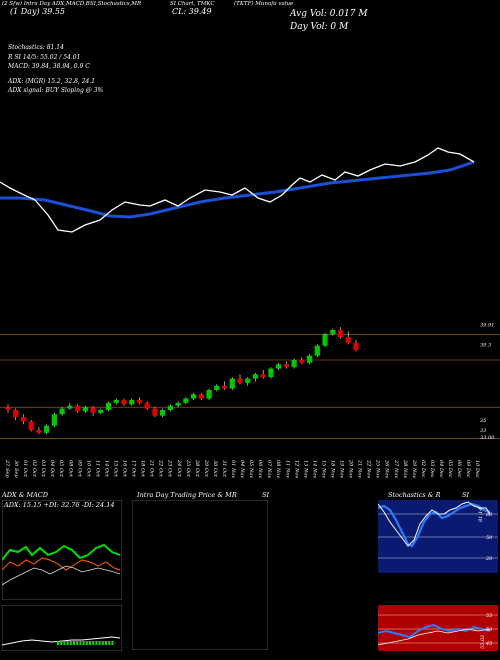 This screenshot has width=500, height=660. Describe the element at coordinates (296, 469) in the screenshot. I see `date-label: 12 Nov` at that location.